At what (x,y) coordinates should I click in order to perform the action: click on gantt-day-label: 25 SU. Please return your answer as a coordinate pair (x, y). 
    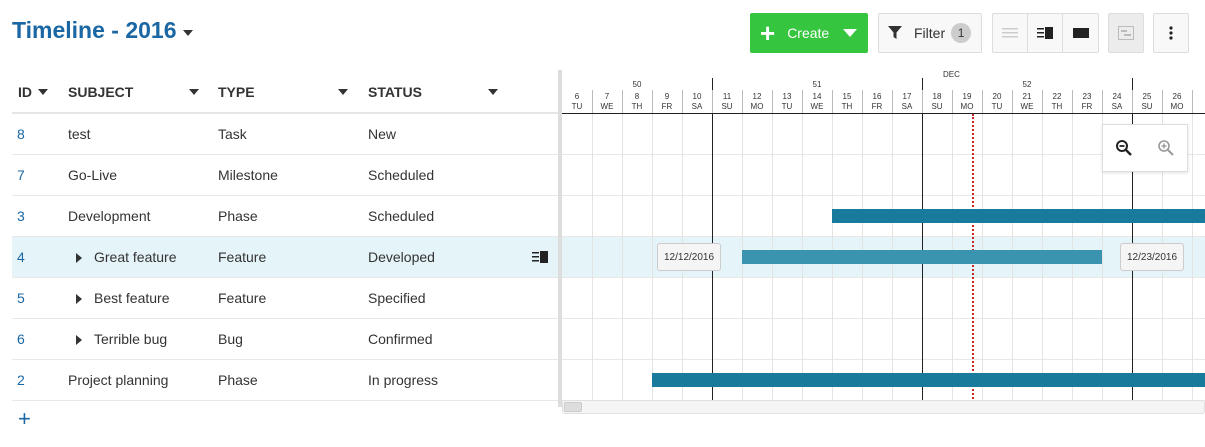
    Looking at the image, I should click on (1147, 102).